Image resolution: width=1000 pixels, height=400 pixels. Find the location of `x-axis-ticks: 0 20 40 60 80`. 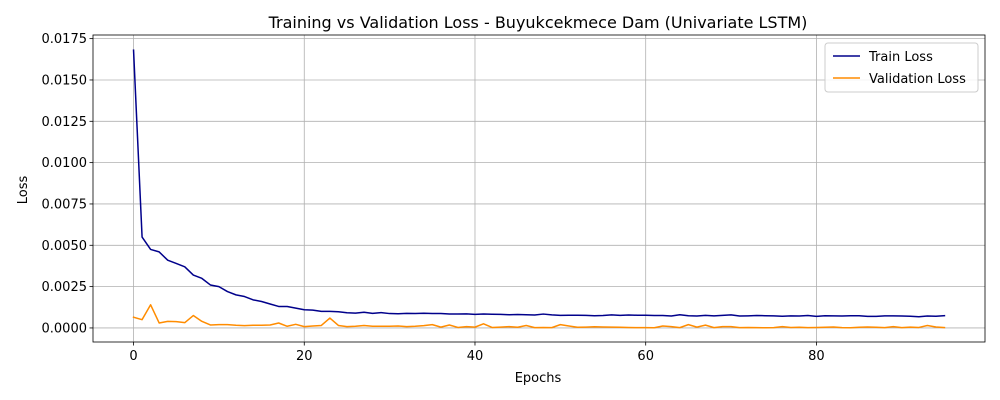

x-axis-ticks: 0 20 40 60 80 is located at coordinates (477, 353).